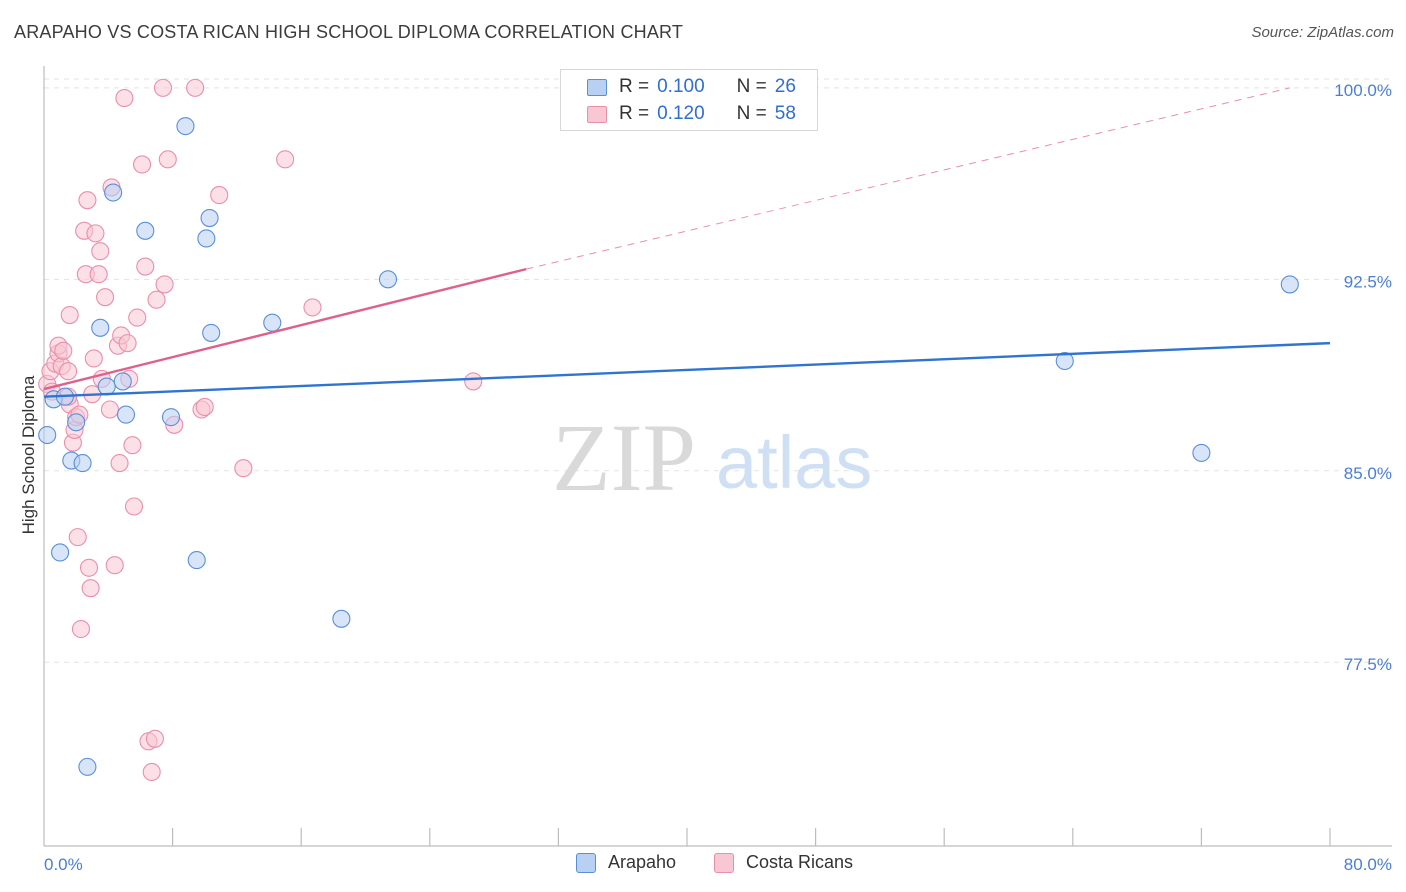 The image size is (1406, 892). What do you see at coordinates (681, 86) in the screenshot?
I see `arapaho-r-value: 0.100` at bounding box center [681, 86].